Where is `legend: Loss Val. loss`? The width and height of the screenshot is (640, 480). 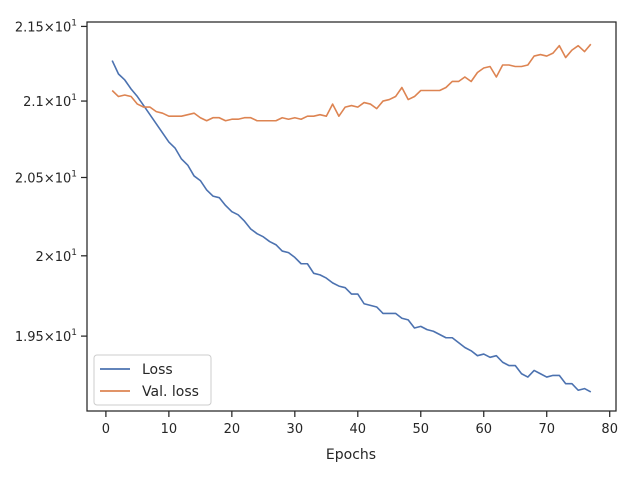
legend: Loss Val. loss is located at coordinates (152, 380).